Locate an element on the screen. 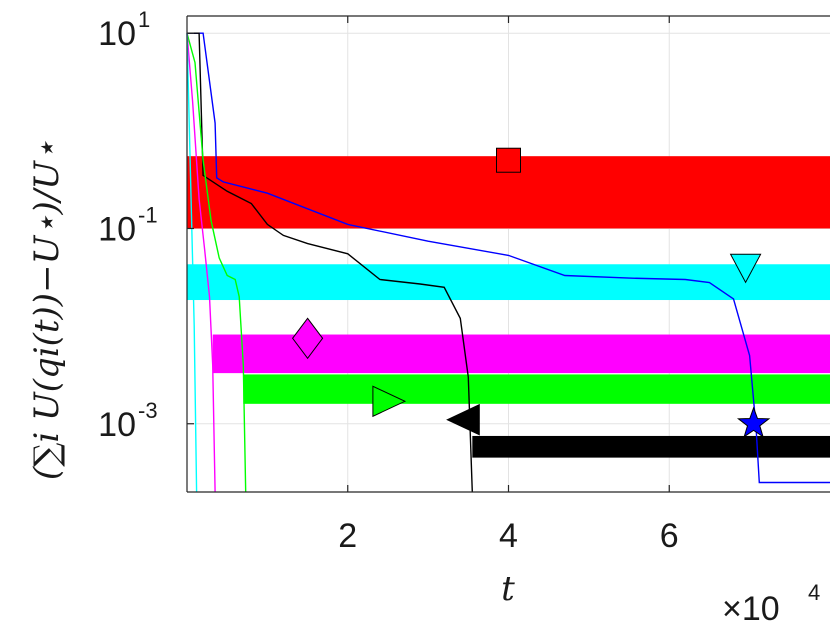  y-tick-label-base-1: 10 is located at coordinates (117, 229).